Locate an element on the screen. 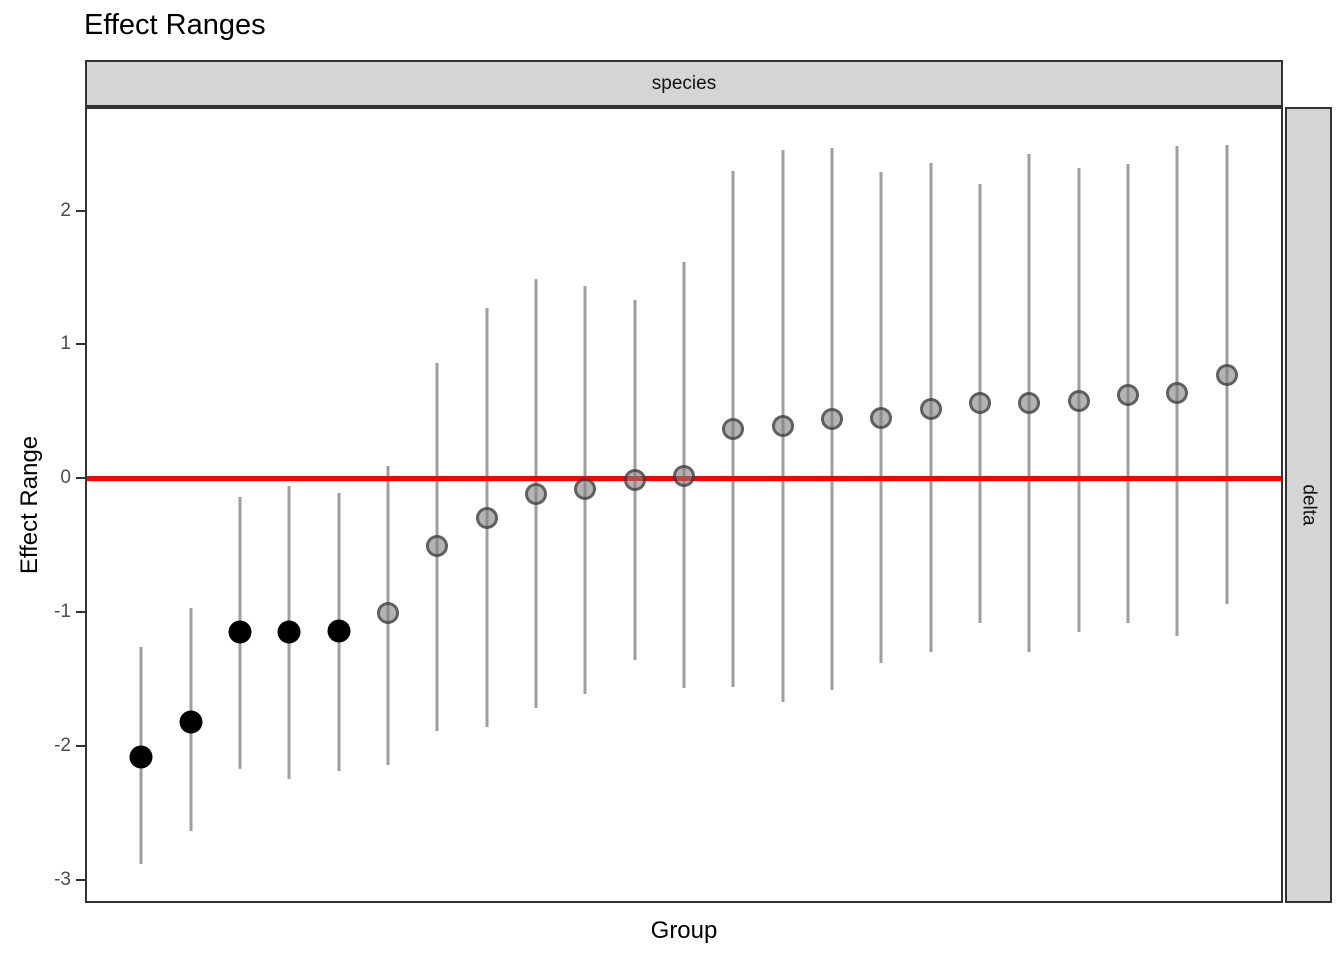 This screenshot has height=960, width=1344. y-axis-title: Effect Range is located at coordinates (29, 505).